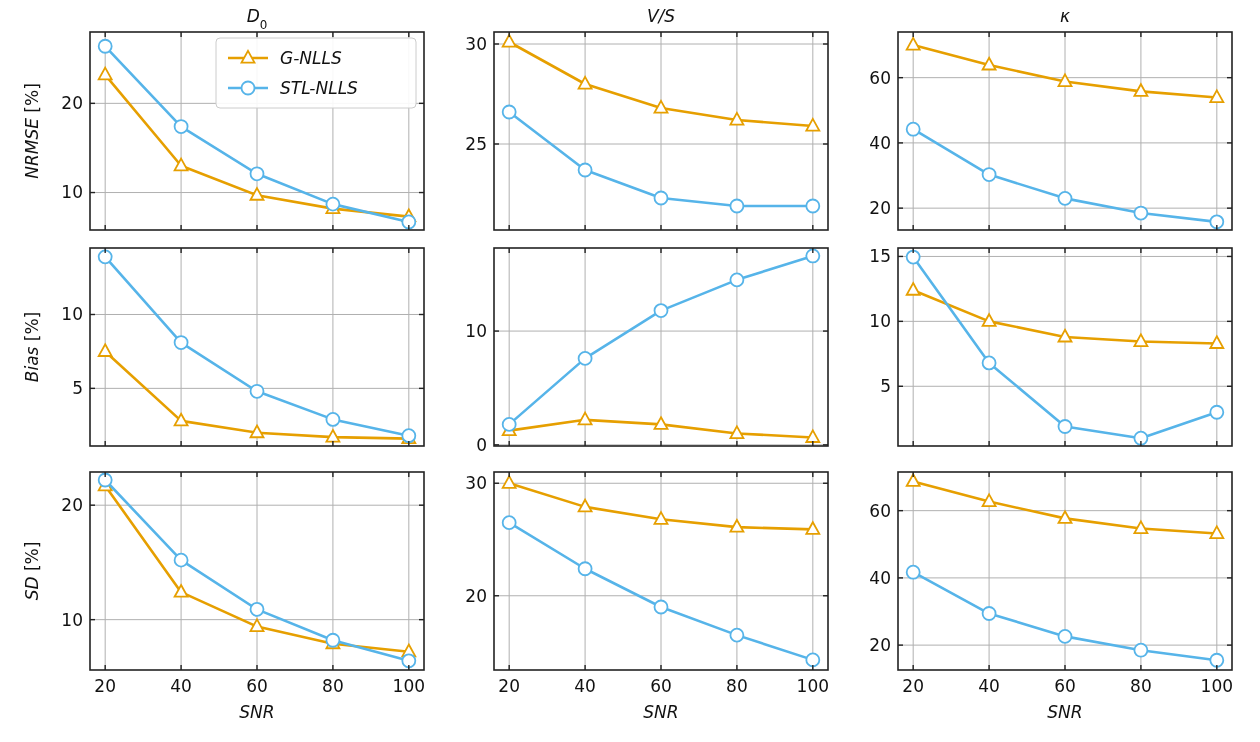  Describe the element at coordinates (661, 16) in the screenshot. I see `chart-title: V/S` at that location.